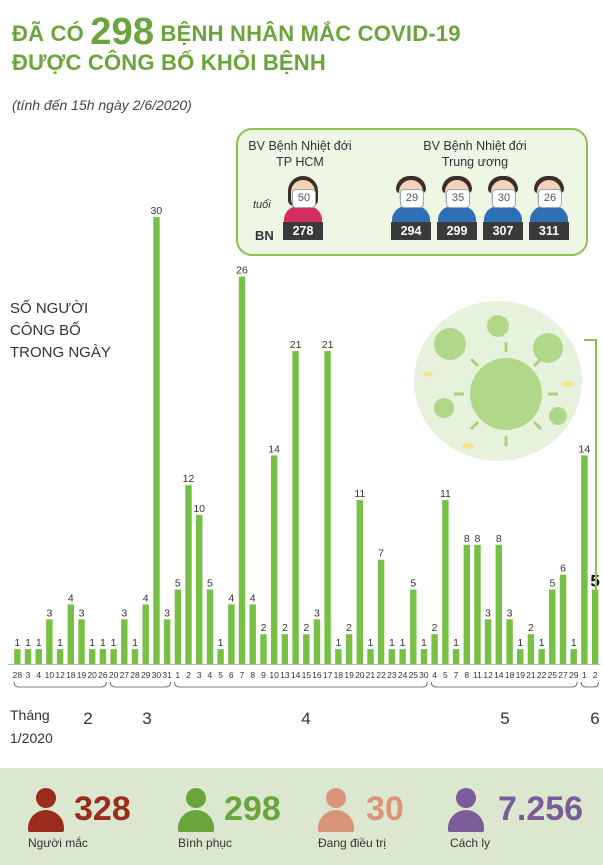 The height and width of the screenshot is (865, 603). What do you see at coordinates (470, 843) in the screenshot?
I see `isolated-label: Cách ly` at bounding box center [470, 843].